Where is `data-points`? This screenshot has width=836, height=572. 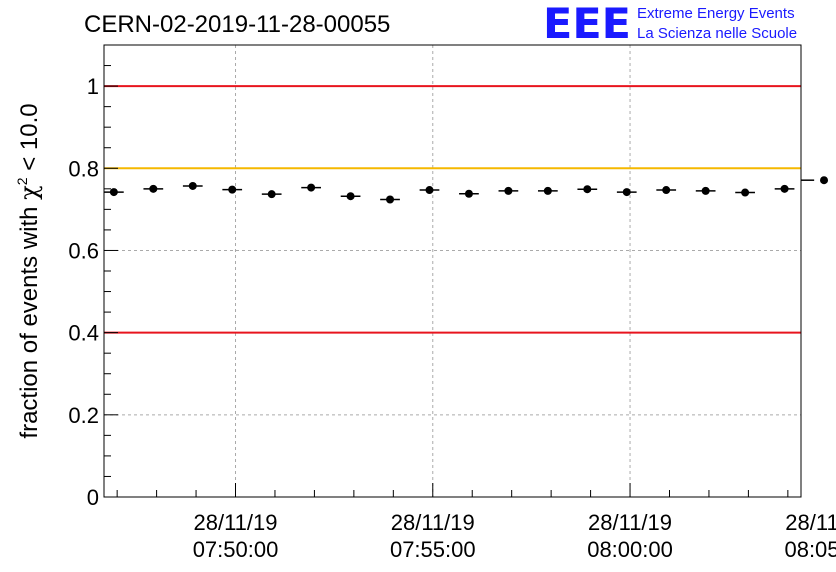 data-points is located at coordinates (466, 190).